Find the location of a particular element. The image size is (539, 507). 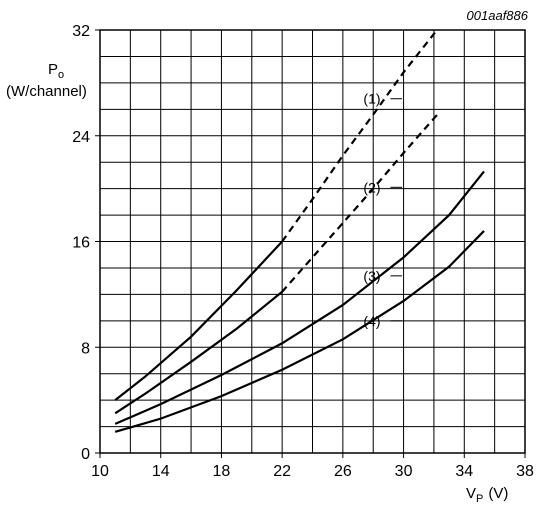

svg-text: Po is located at coordinates (56, 71).